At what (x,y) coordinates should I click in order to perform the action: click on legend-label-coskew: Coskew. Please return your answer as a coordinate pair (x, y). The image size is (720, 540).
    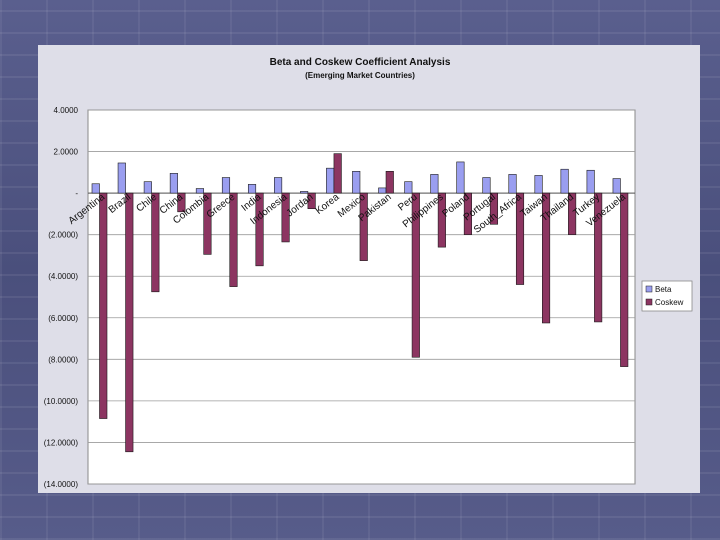
    Looking at the image, I should click on (669, 302).